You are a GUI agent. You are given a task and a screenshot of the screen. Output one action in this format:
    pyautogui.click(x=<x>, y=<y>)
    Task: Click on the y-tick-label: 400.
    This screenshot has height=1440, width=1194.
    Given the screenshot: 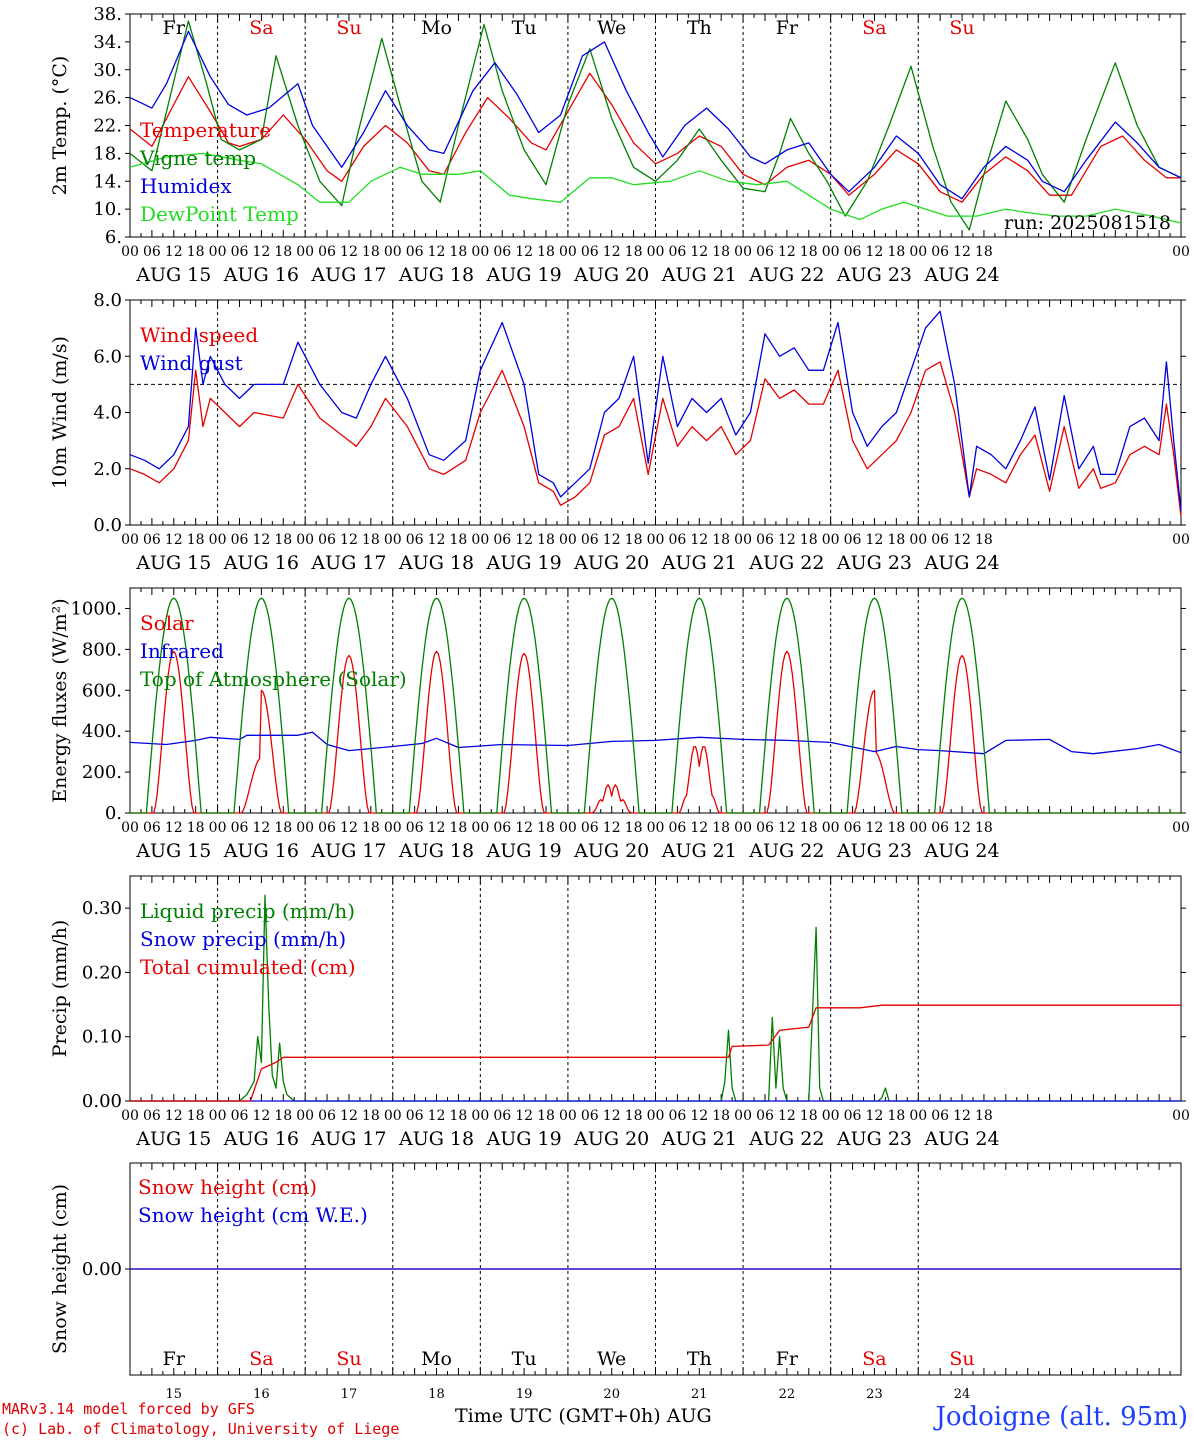 What is the action you would take?
    pyautogui.click(x=102, y=731)
    